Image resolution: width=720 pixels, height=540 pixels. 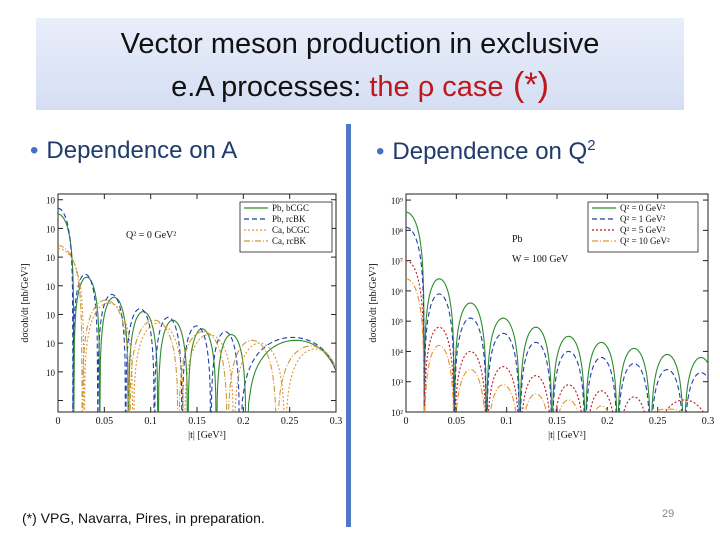 What do you see at coordinates (397, 322) in the screenshot?
I see `y-tick-label: 10⁵` at bounding box center [397, 322].